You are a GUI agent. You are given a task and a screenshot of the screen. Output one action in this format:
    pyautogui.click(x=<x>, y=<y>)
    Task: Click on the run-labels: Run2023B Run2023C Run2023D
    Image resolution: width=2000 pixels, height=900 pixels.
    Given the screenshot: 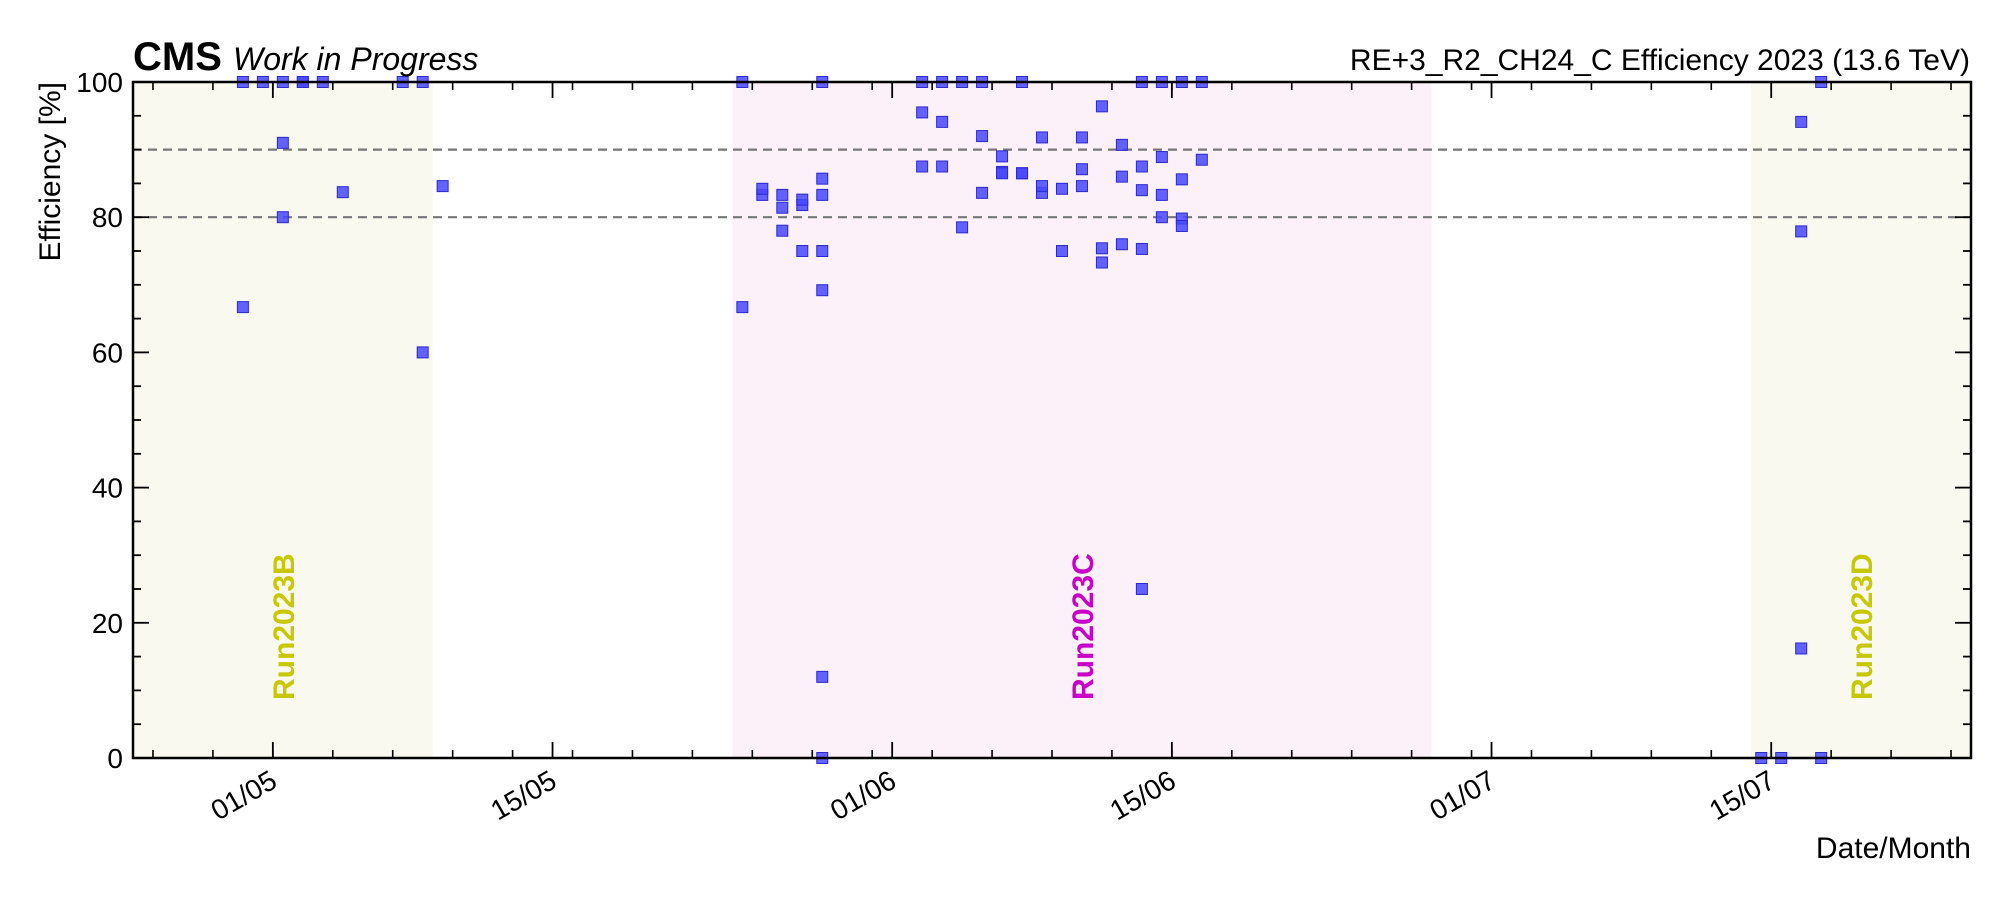 What is the action you would take?
    pyautogui.click(x=1073, y=626)
    